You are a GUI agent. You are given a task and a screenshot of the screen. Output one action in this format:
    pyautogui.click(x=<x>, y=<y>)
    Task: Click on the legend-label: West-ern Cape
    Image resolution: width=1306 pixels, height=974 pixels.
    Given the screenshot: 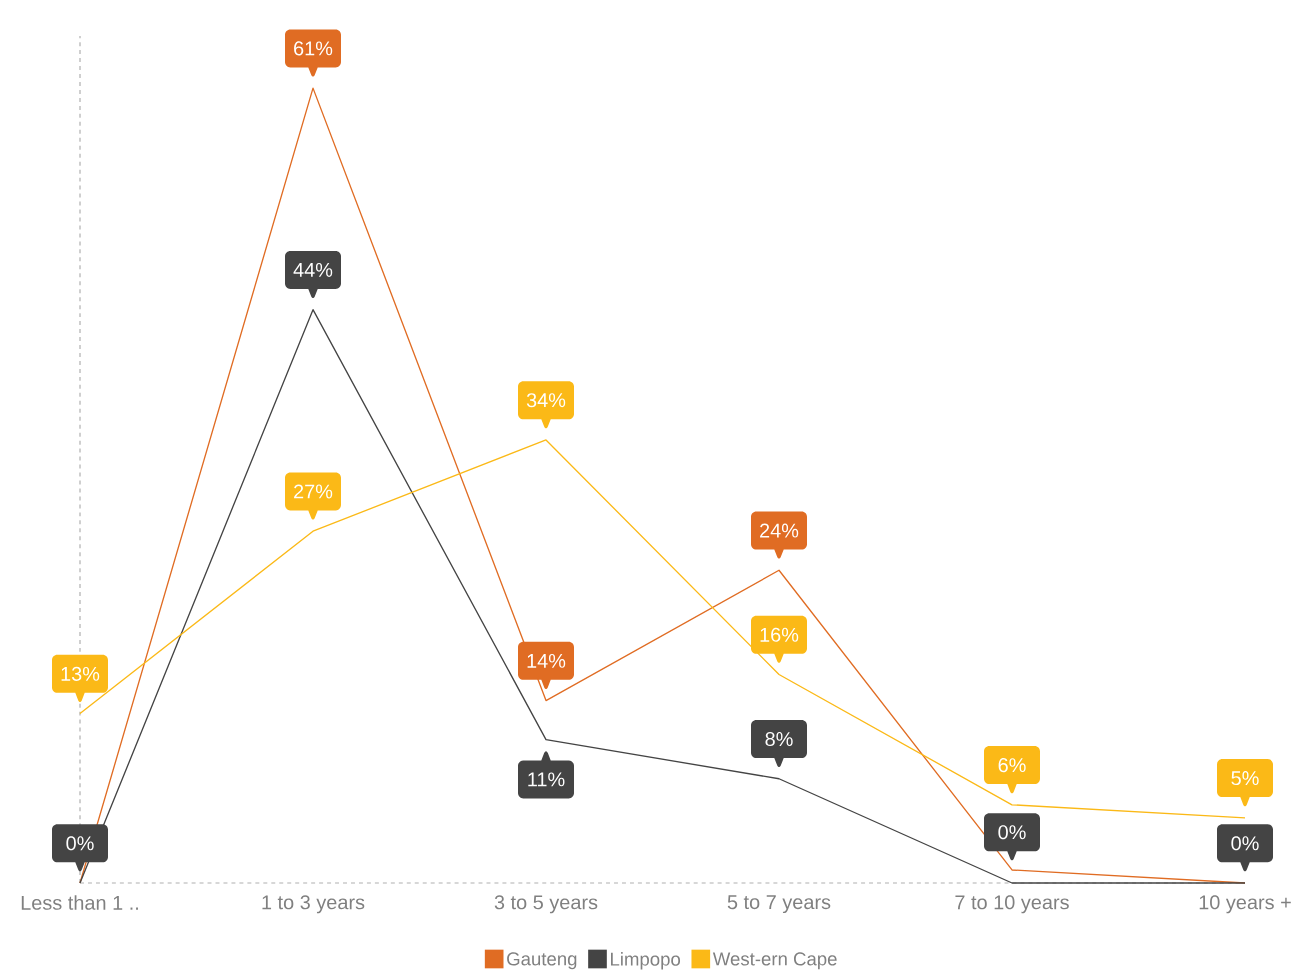 What is the action you would take?
    pyautogui.click(x=774, y=961)
    